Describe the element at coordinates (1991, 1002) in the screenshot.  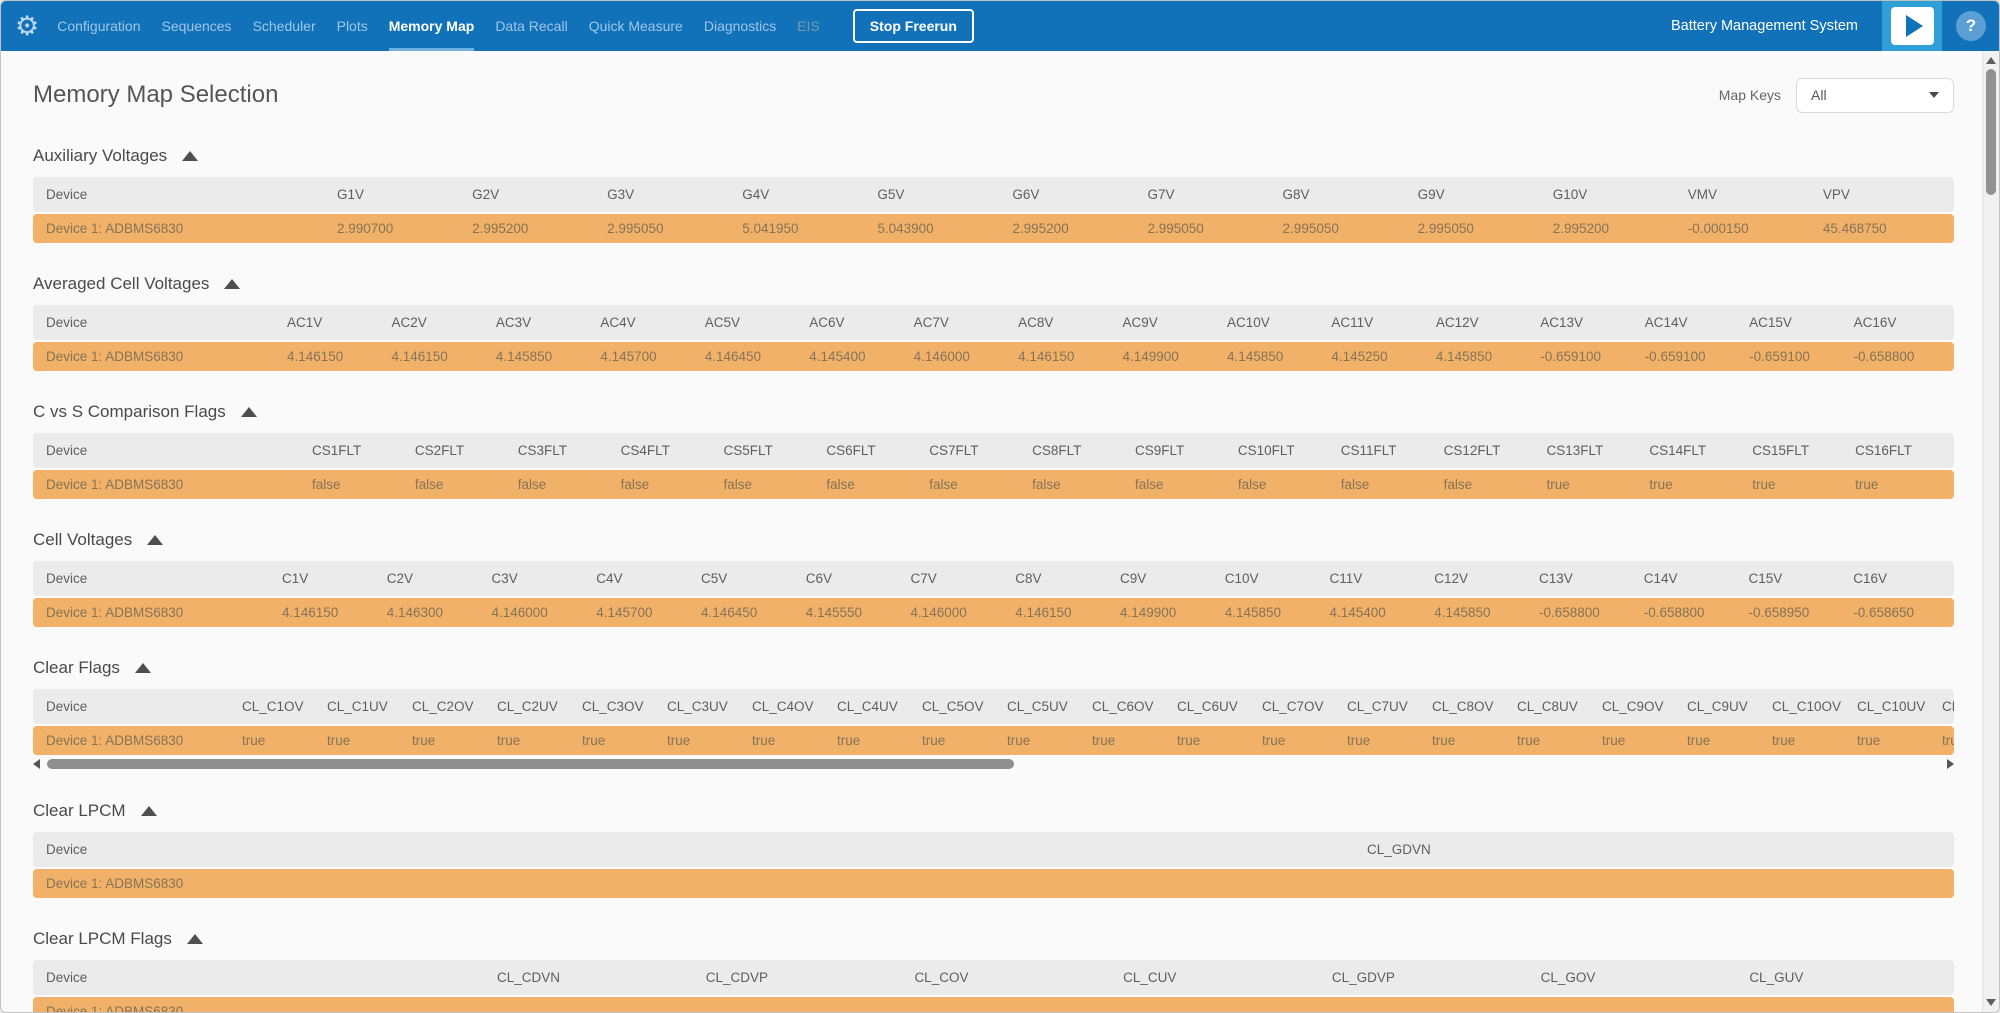
I see `scroll-down-arrow-icon` at that location.